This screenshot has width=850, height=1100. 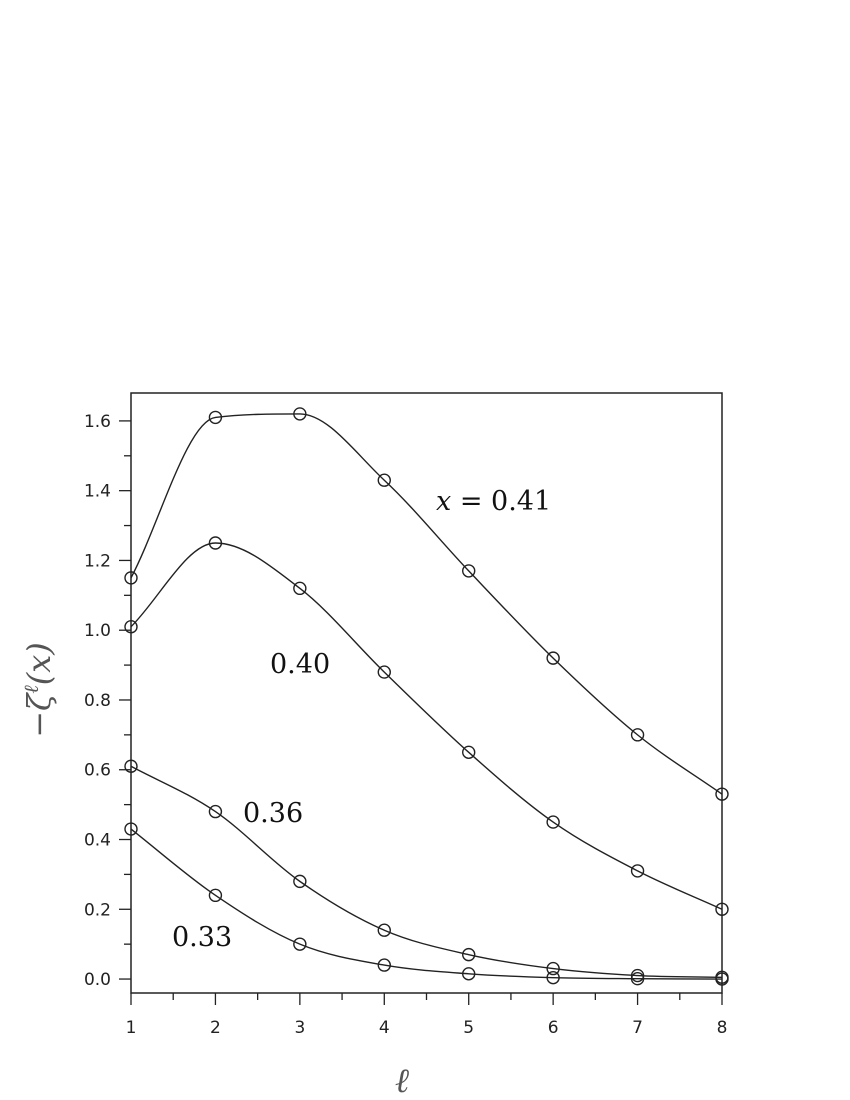 I want to click on data-point-s1-x1, so click(x=131, y=627).